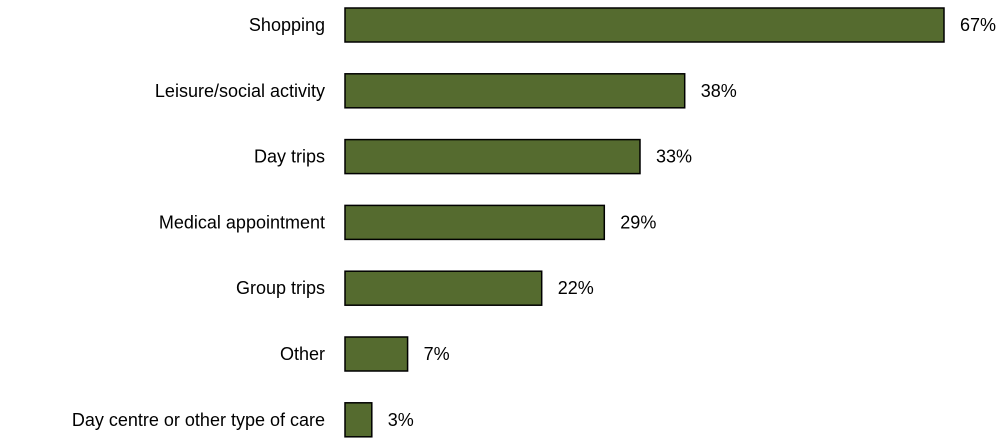 Image resolution: width=1007 pixels, height=441 pixels. I want to click on value-label: 3%, so click(401, 420).